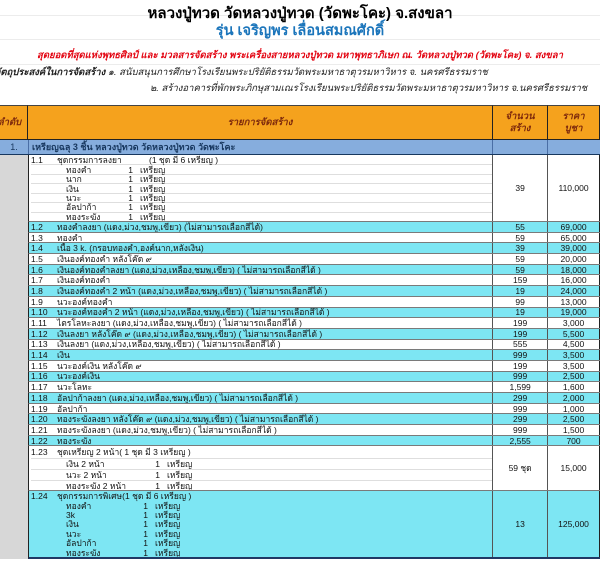 The image size is (600, 563). Describe the element at coordinates (37, 160) in the screenshot. I see `item-number: 1.1` at that location.